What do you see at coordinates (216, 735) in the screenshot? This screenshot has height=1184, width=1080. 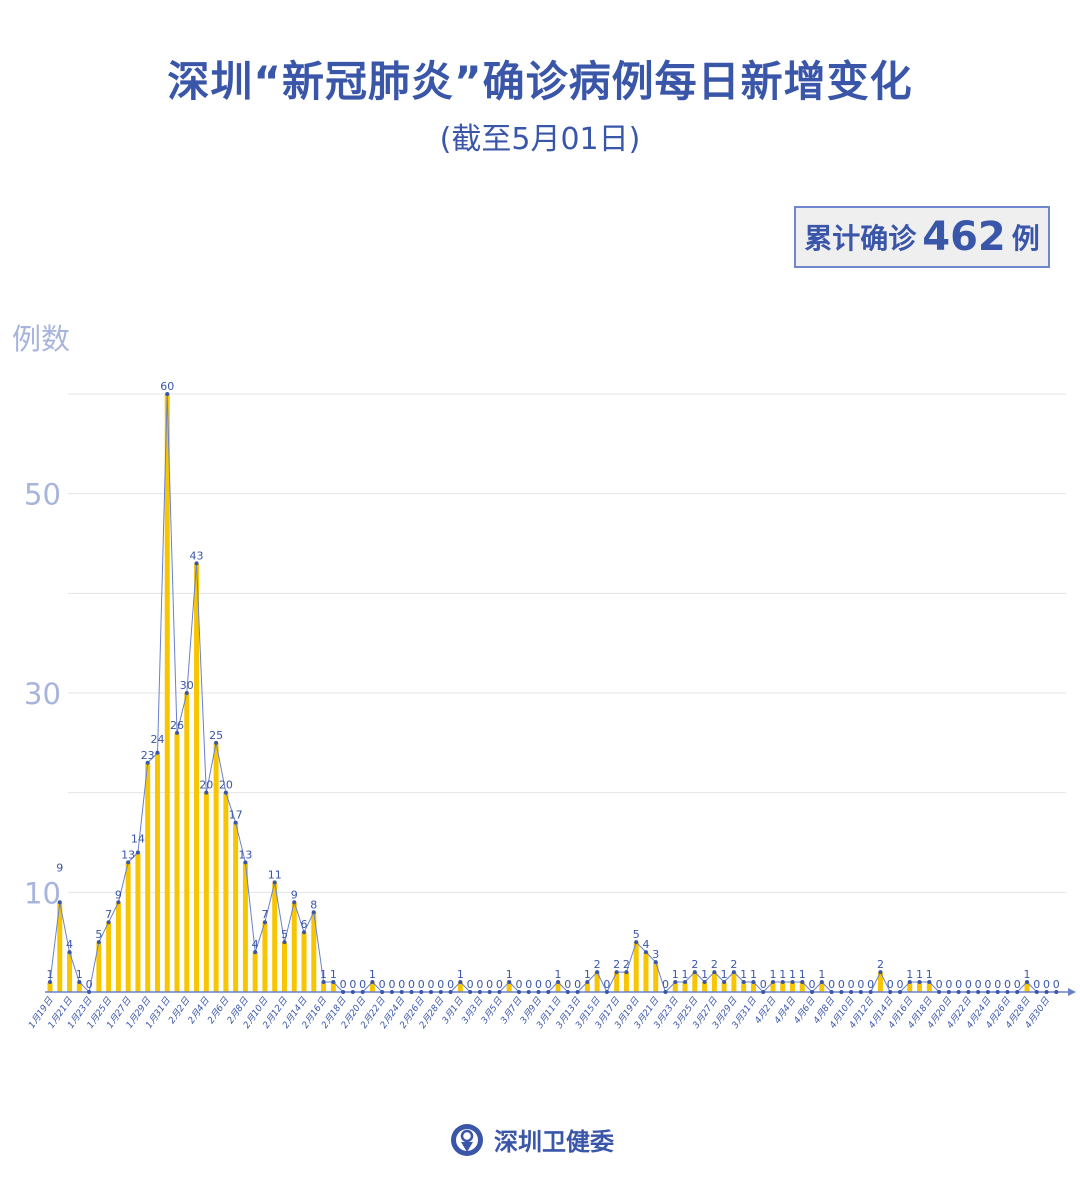 I see `data-label: 25` at bounding box center [216, 735].